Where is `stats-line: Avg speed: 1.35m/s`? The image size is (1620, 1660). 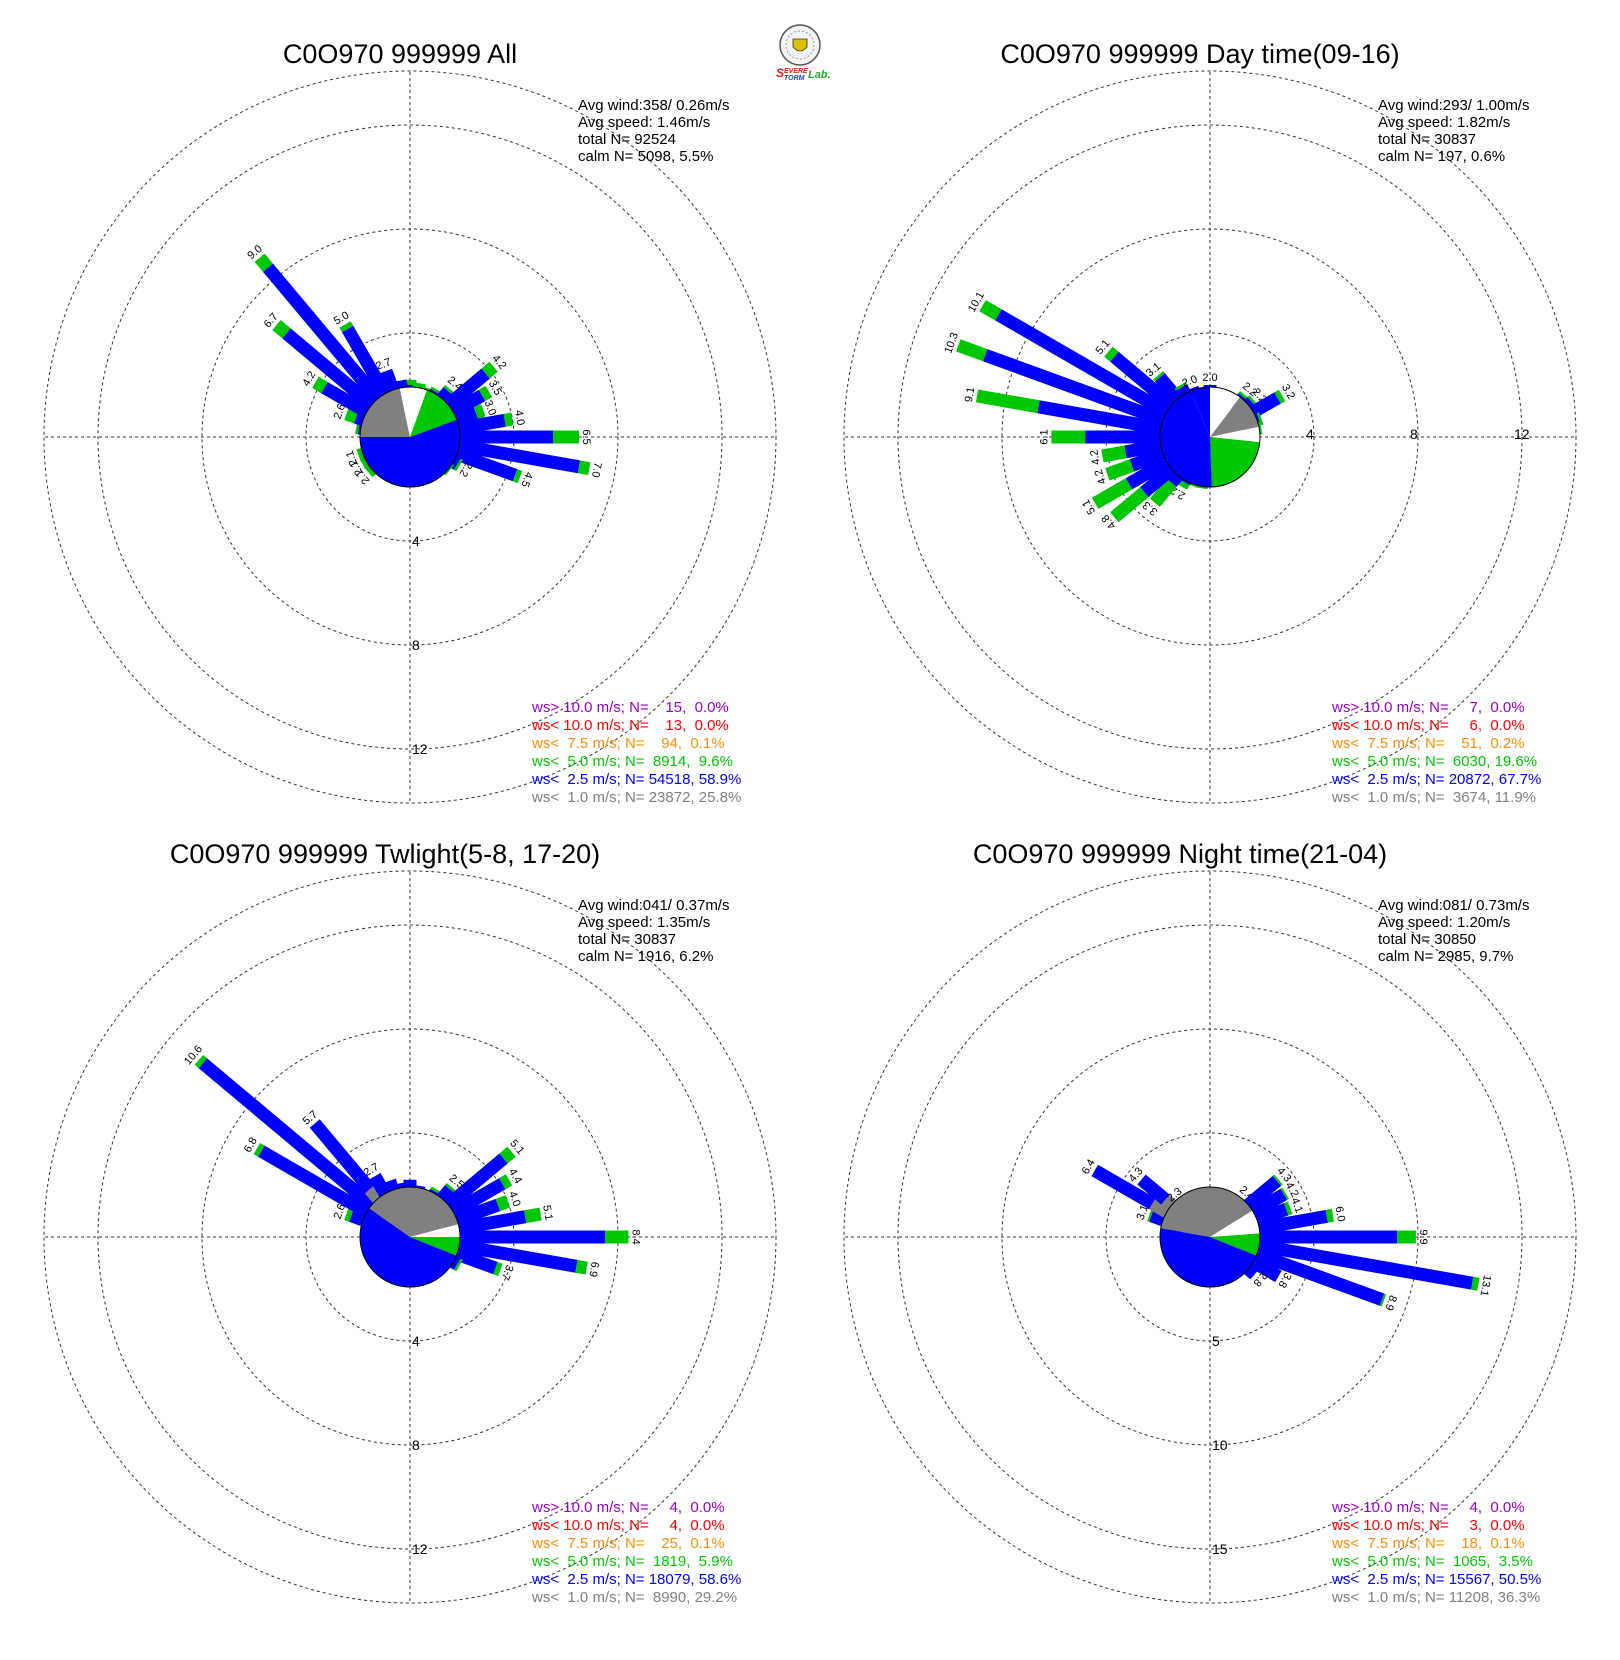
stats-line: Avg speed: 1.35m/s is located at coordinates (644, 922).